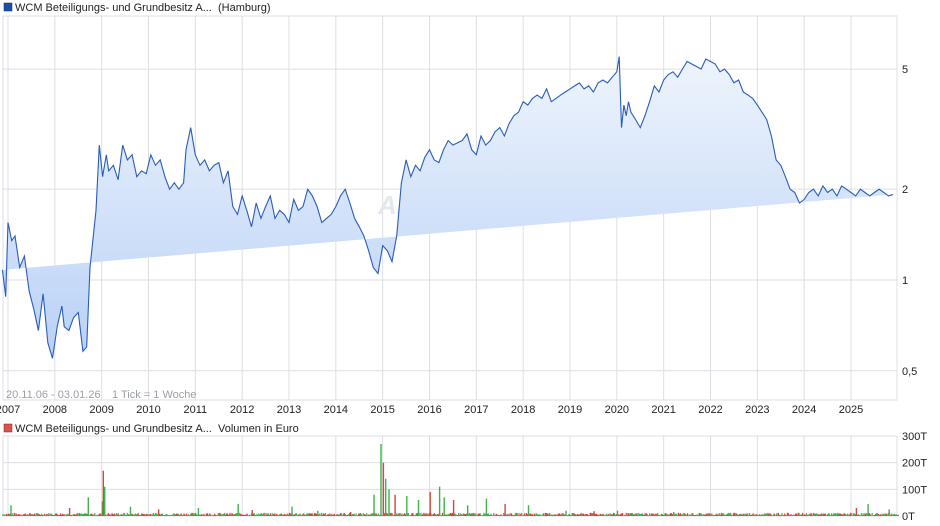  Describe the element at coordinates (450, 480) in the screenshot. I see `volume-bars` at that location.